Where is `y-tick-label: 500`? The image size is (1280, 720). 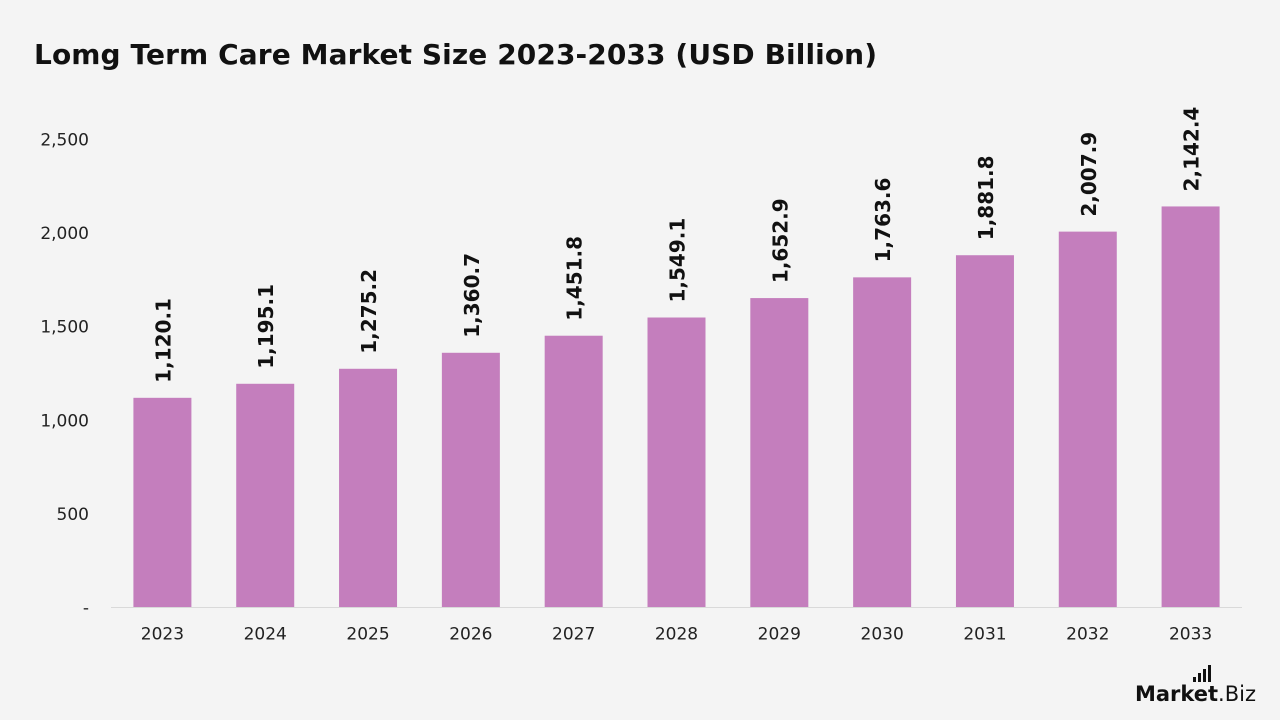 y-tick-label: 500 is located at coordinates (73, 515).